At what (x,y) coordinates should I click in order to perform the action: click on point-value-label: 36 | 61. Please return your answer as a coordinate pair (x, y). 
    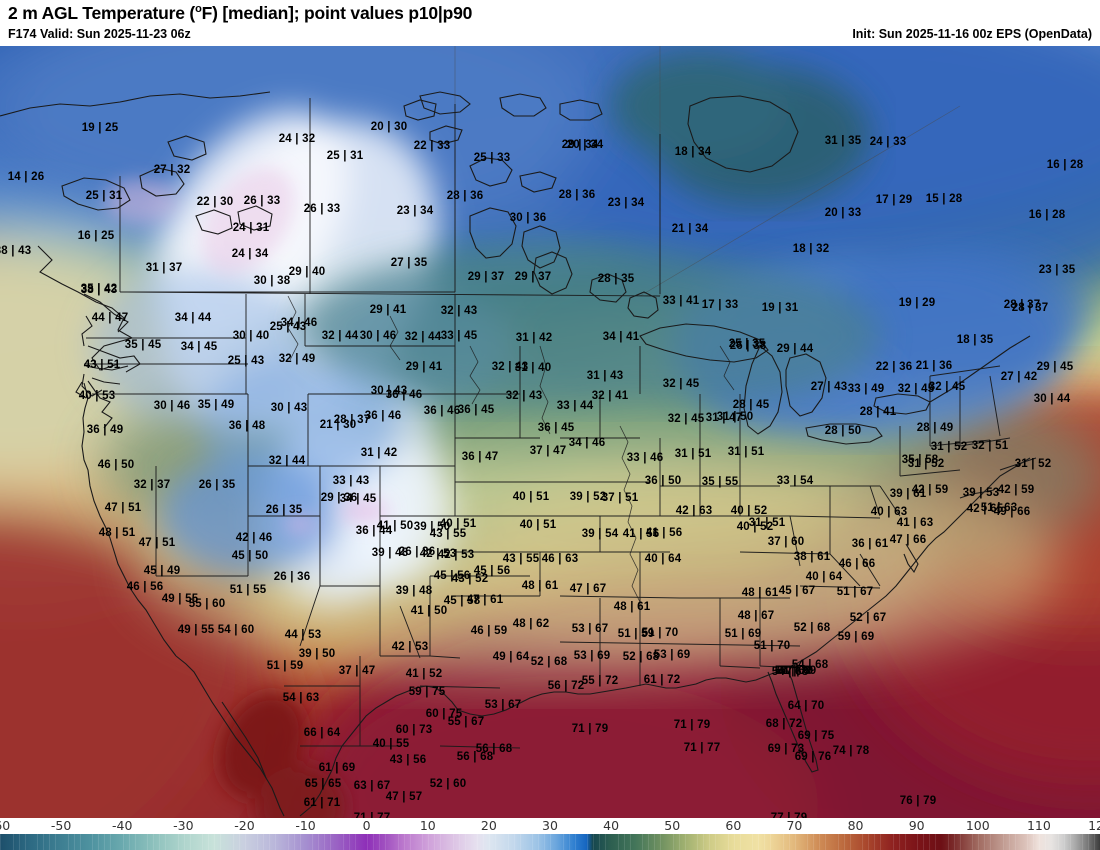
    Looking at the image, I should click on (870, 544).